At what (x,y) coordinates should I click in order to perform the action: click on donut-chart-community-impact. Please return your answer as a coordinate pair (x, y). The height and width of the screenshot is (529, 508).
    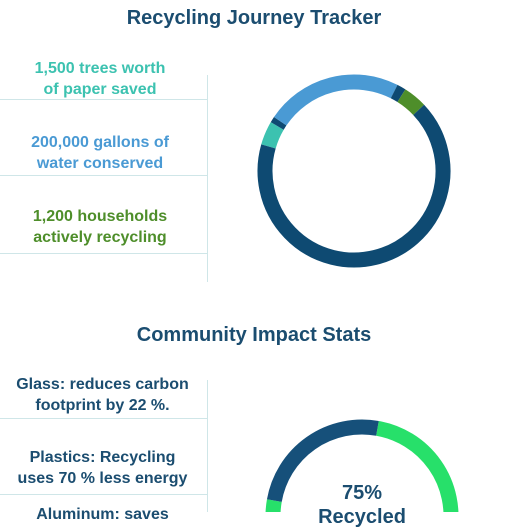
    Looking at the image, I should click on (362, 465).